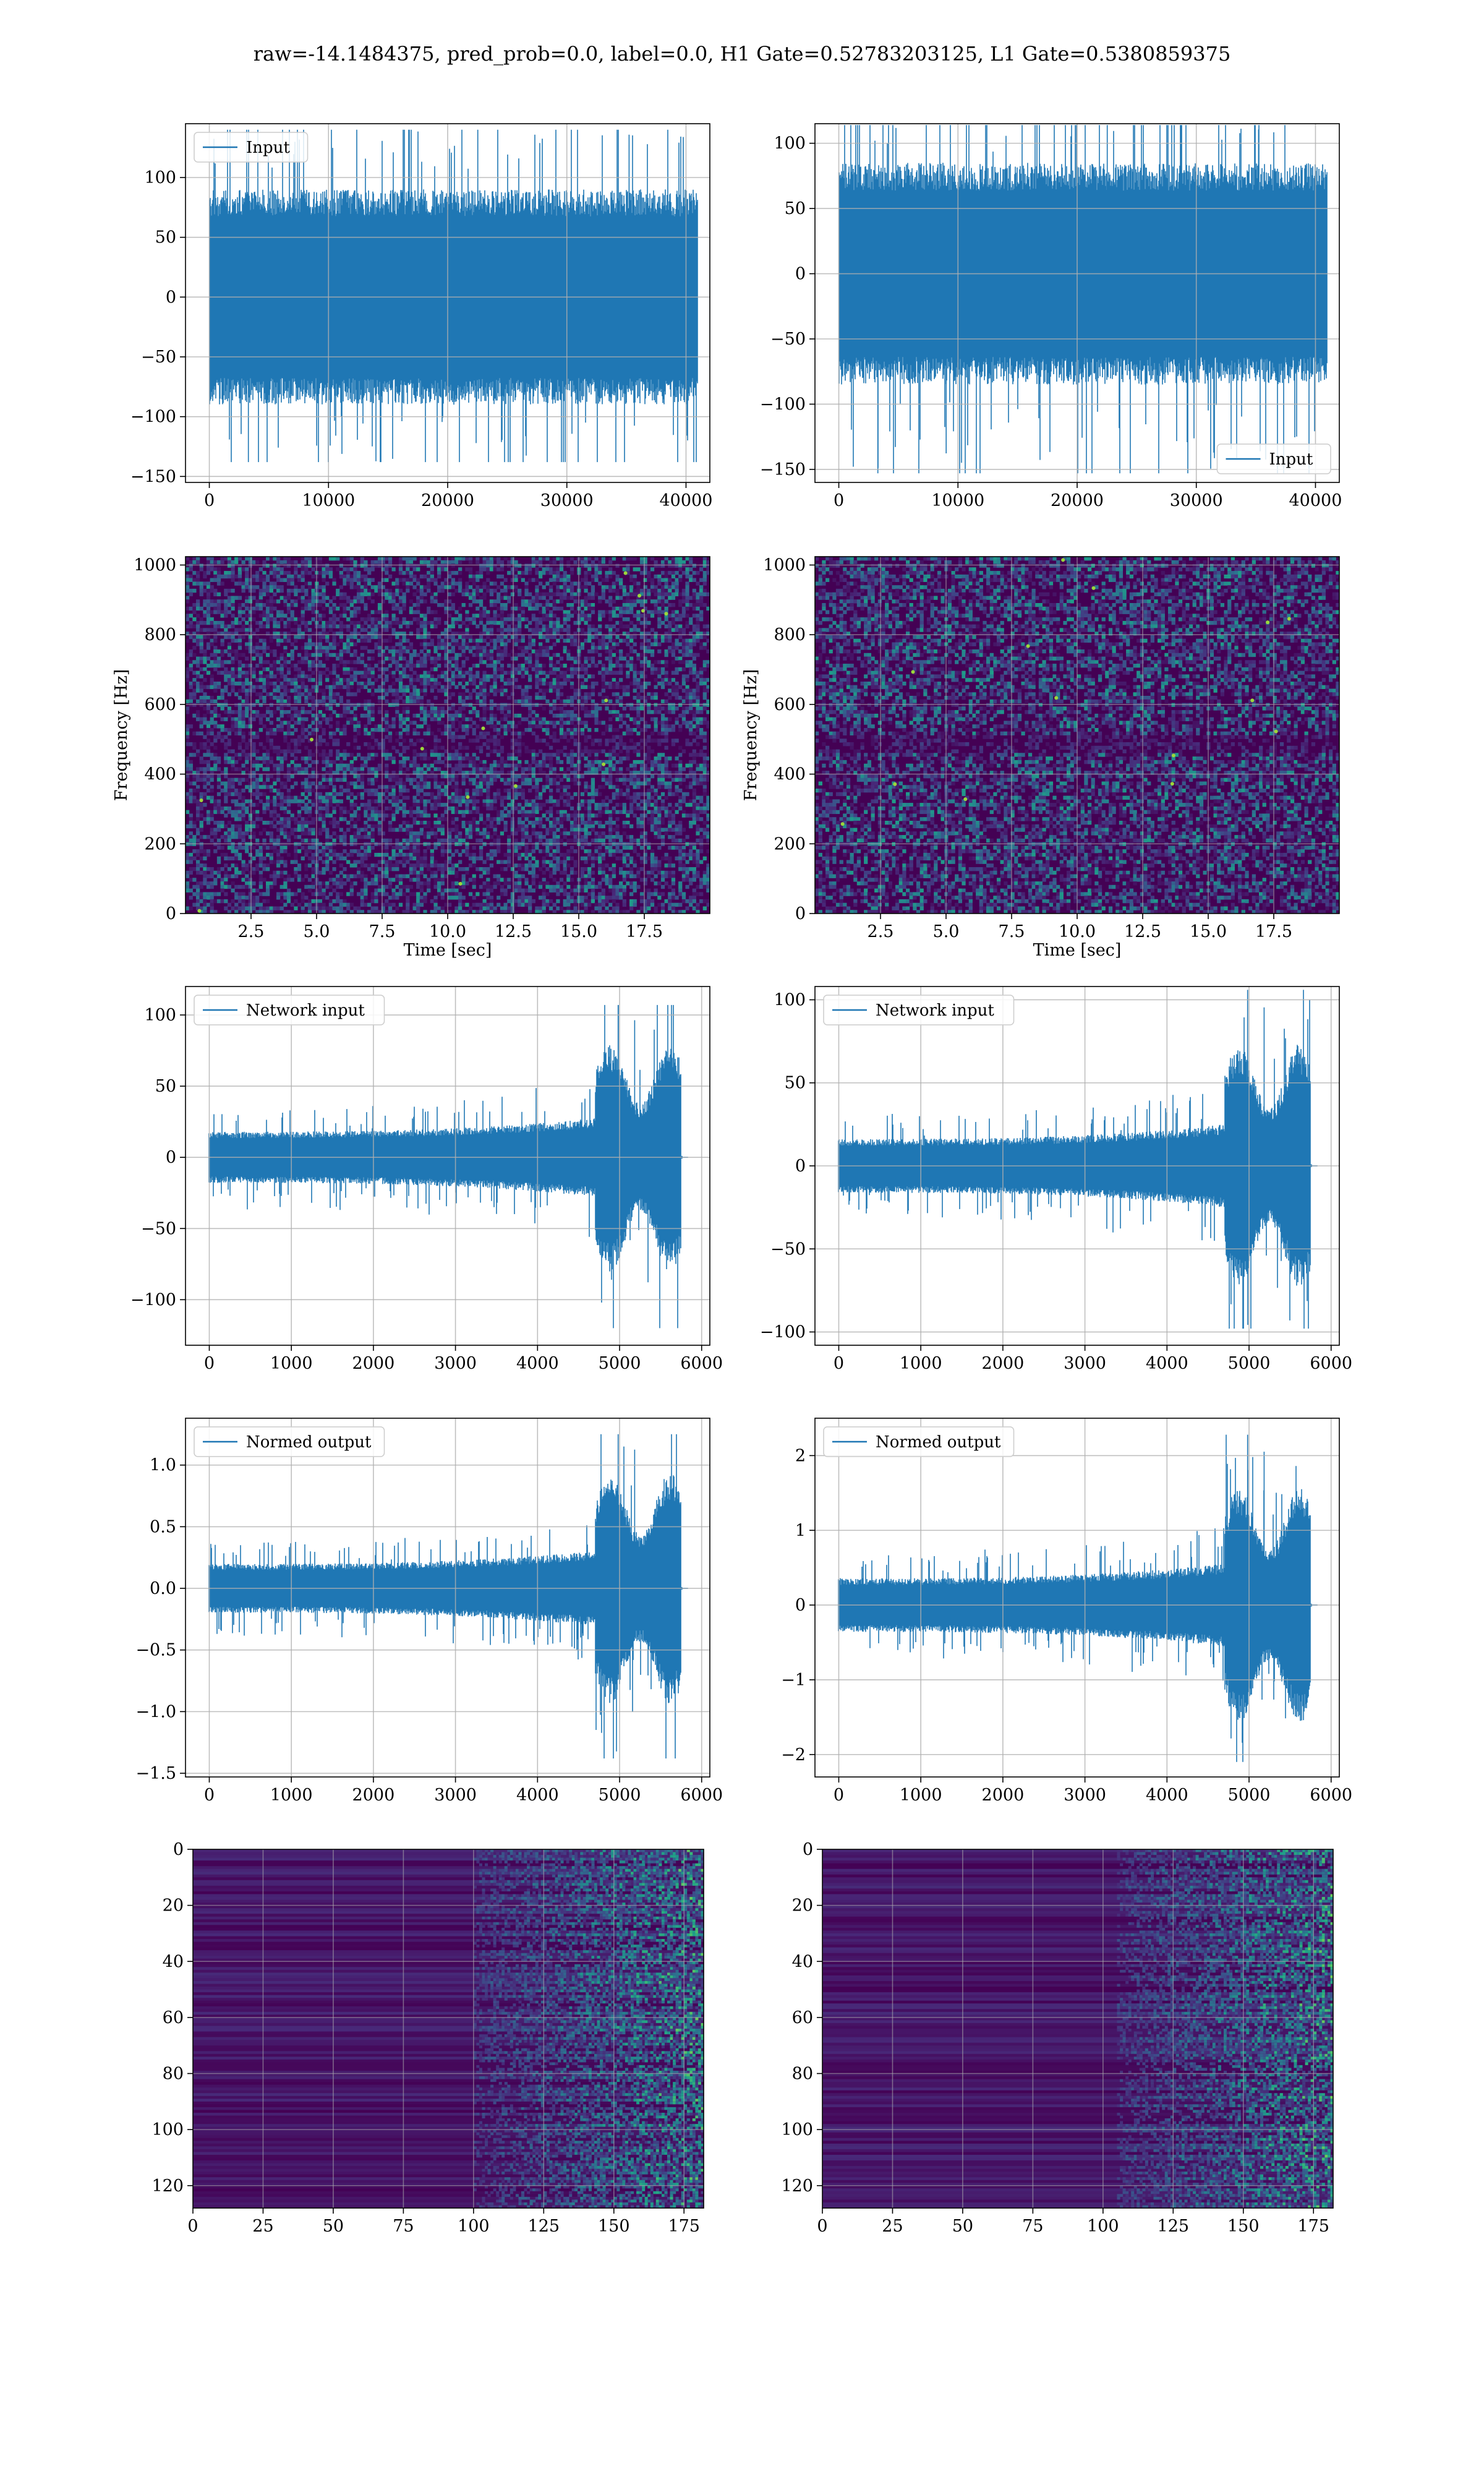  What do you see at coordinates (783, 404) in the screenshot?
I see `y-tick-label: −100` at bounding box center [783, 404].